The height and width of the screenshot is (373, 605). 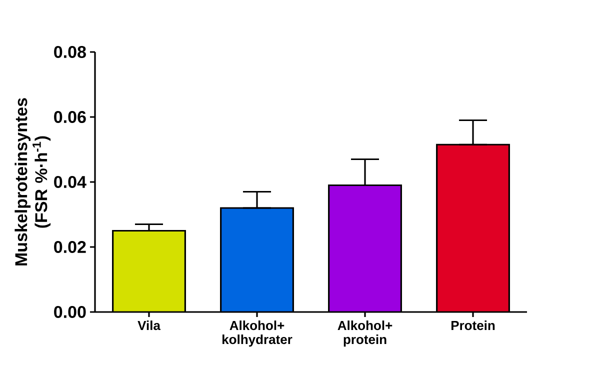 What do you see at coordinates (149, 325) in the screenshot?
I see `x-tick-label: Vila` at bounding box center [149, 325].